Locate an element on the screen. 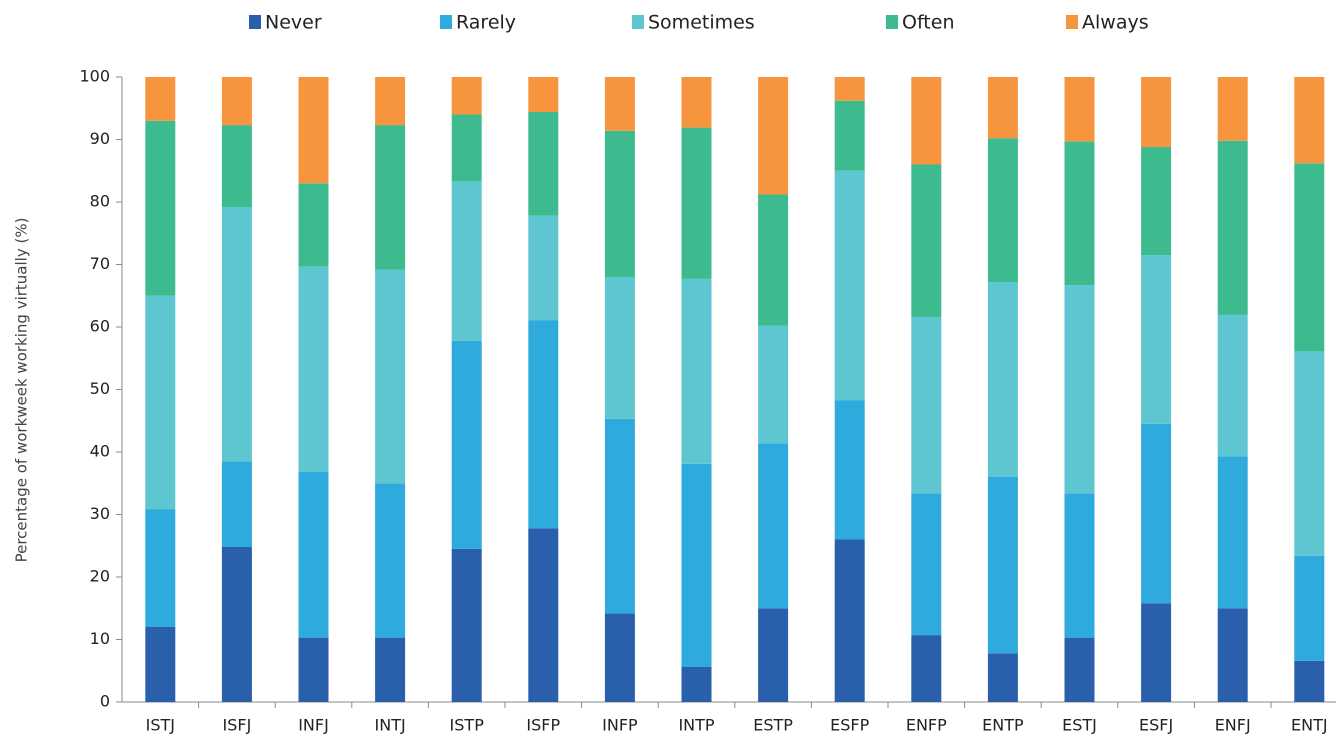  y-tick-label: 10 is located at coordinates (100, 638).